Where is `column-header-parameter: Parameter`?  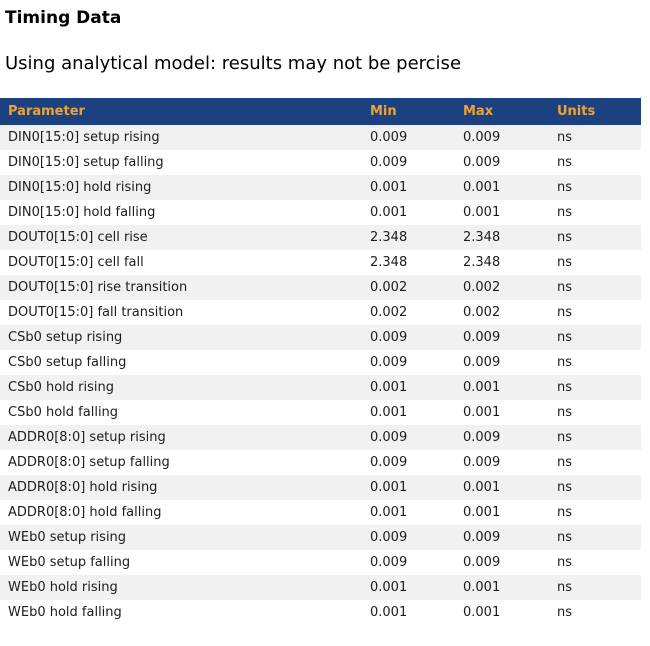
column-header-parameter: Parameter is located at coordinates (181, 111).